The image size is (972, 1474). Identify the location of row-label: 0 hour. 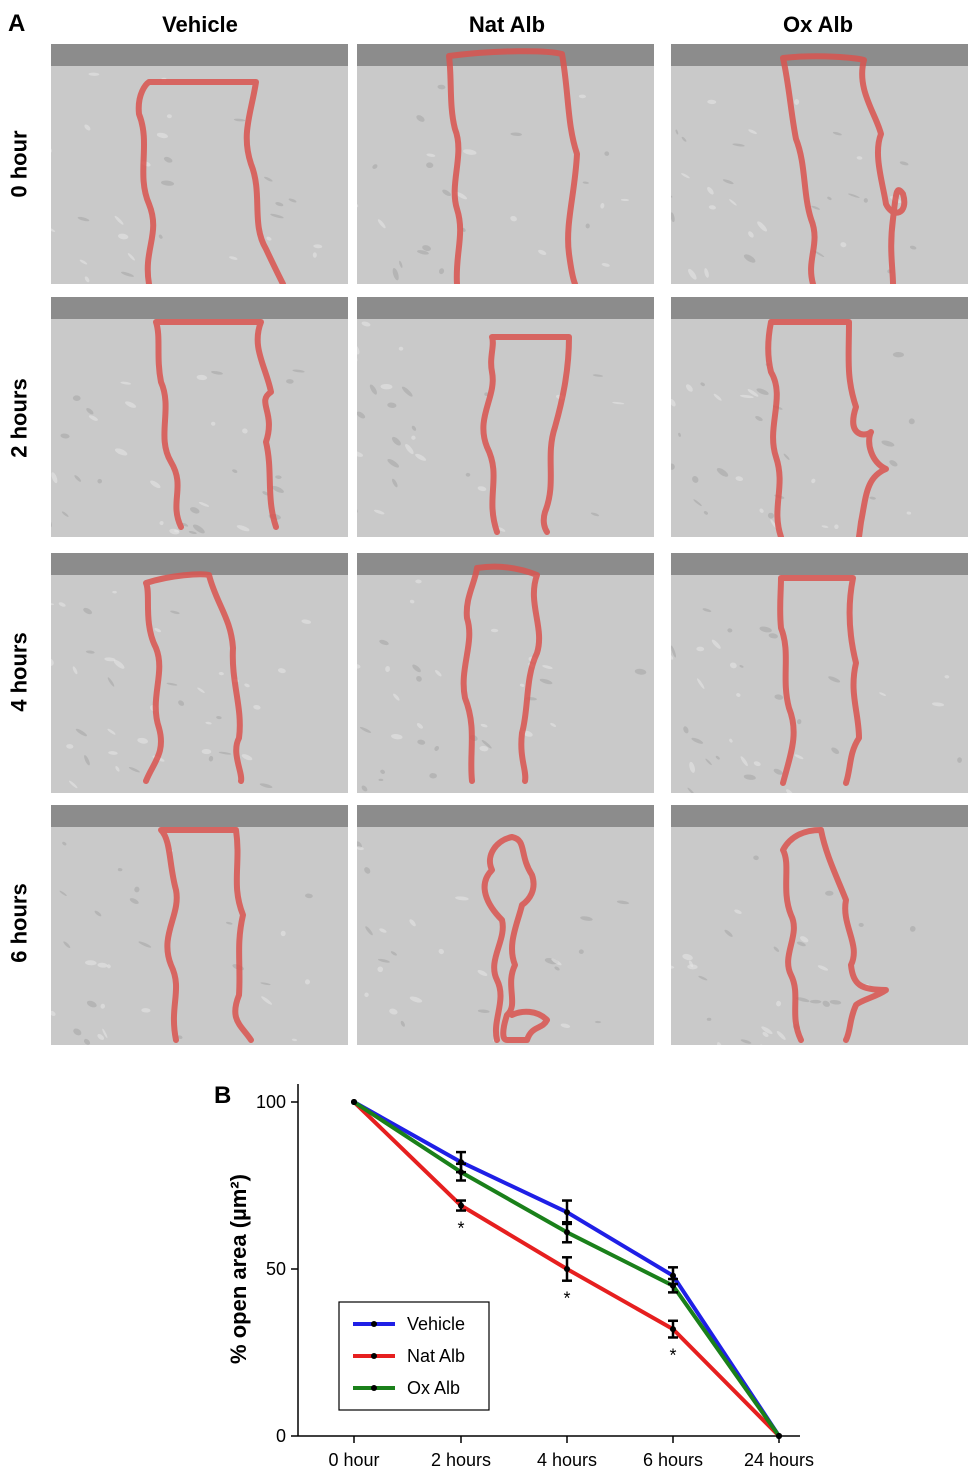
(20, 164).